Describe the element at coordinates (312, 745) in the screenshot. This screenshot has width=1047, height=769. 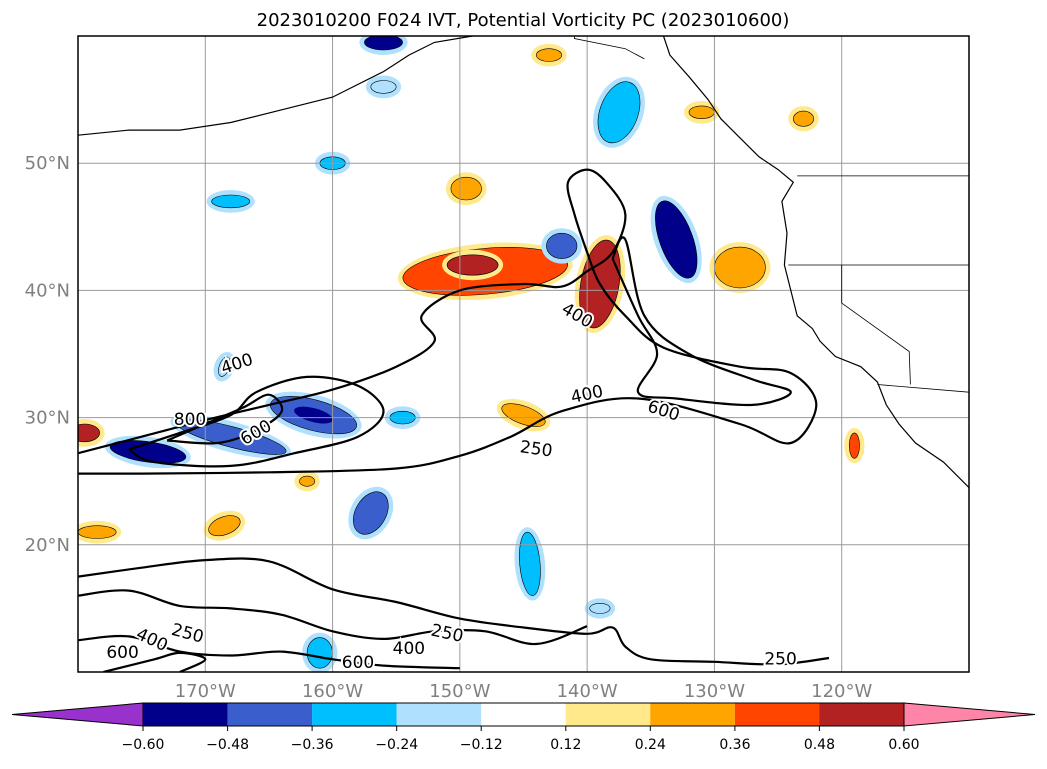
I see `colorbar-tick-label: −0.36` at that location.